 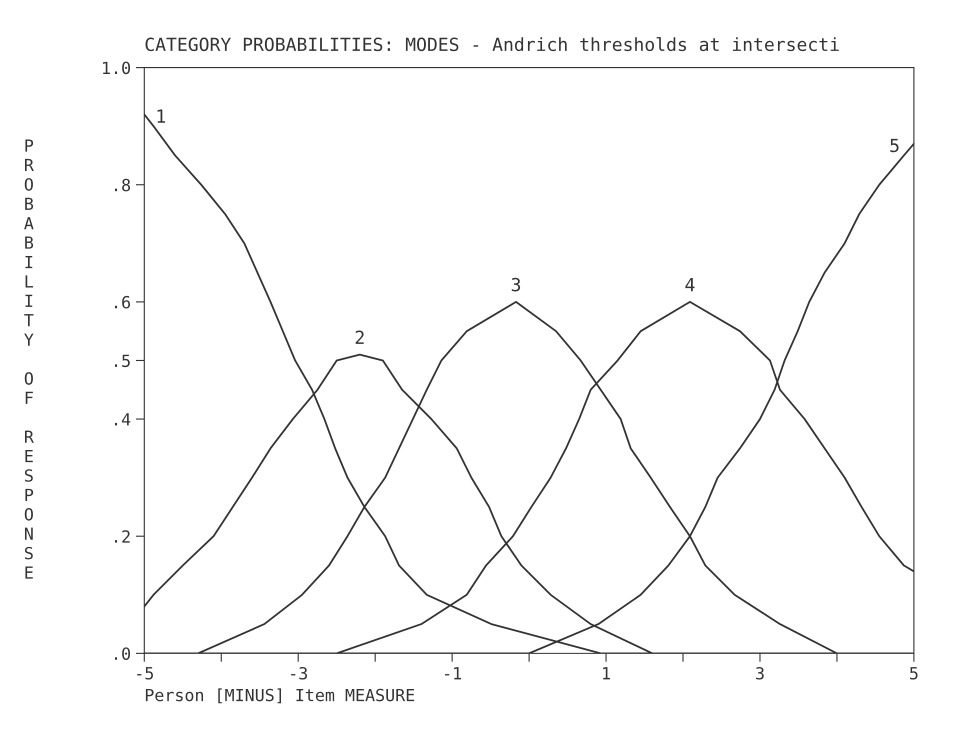 I want to click on x-axis-title: Person [MINUS] Item MEASURE, so click(x=280, y=696).